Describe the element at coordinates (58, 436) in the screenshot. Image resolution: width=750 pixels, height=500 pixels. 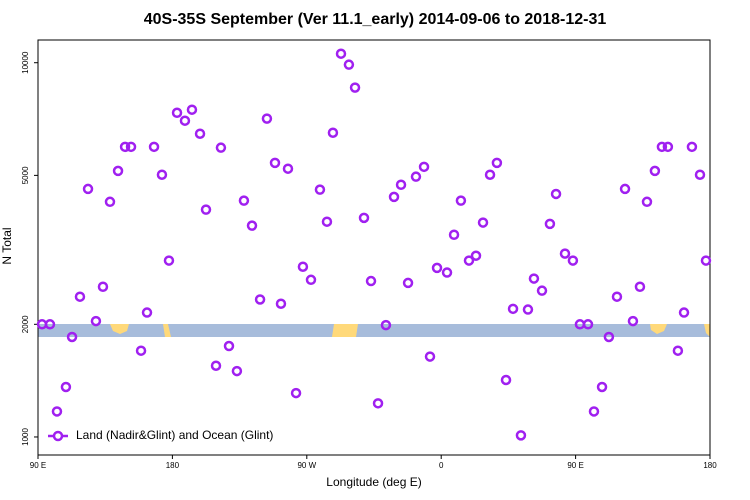
I see `legend-marker` at that location.